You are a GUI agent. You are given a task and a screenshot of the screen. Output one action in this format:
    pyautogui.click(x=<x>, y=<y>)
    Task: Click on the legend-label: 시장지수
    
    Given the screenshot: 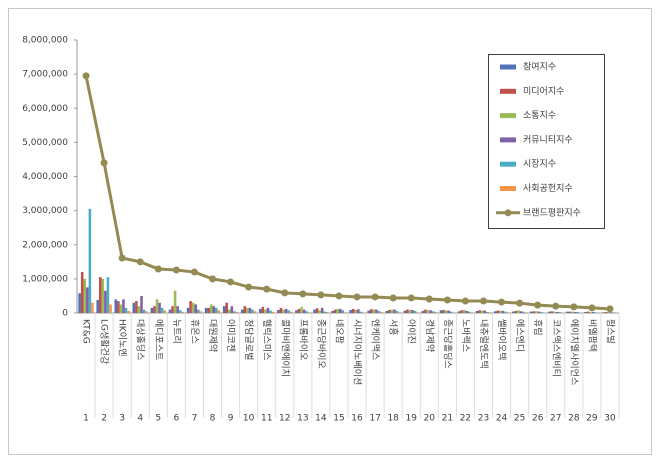 What is the action you would take?
    pyautogui.click(x=539, y=164)
    